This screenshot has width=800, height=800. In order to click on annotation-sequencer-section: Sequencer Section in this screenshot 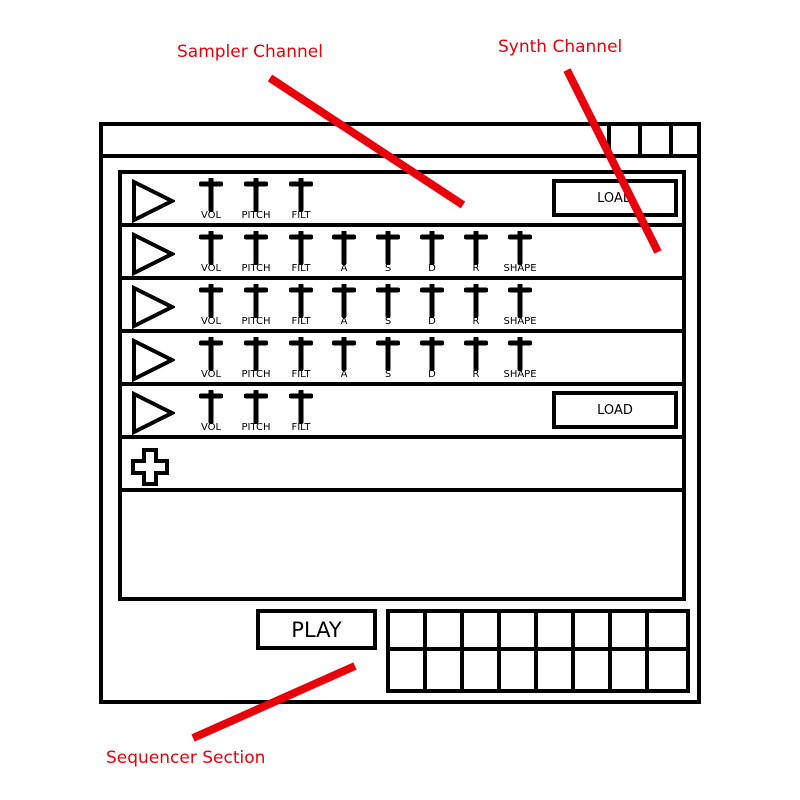, I will do `click(186, 758)`.